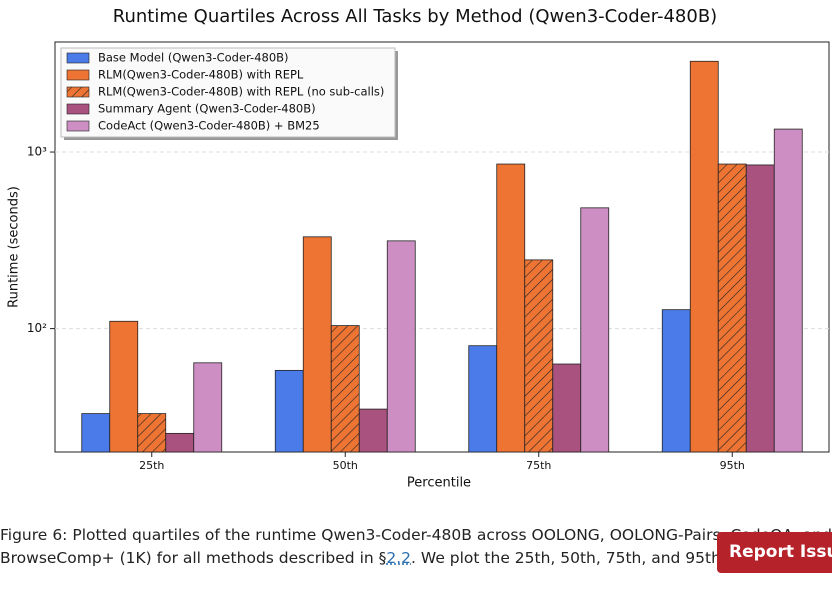 The height and width of the screenshot is (595, 832). I want to click on x-tick-label: 75th, so click(538, 465).